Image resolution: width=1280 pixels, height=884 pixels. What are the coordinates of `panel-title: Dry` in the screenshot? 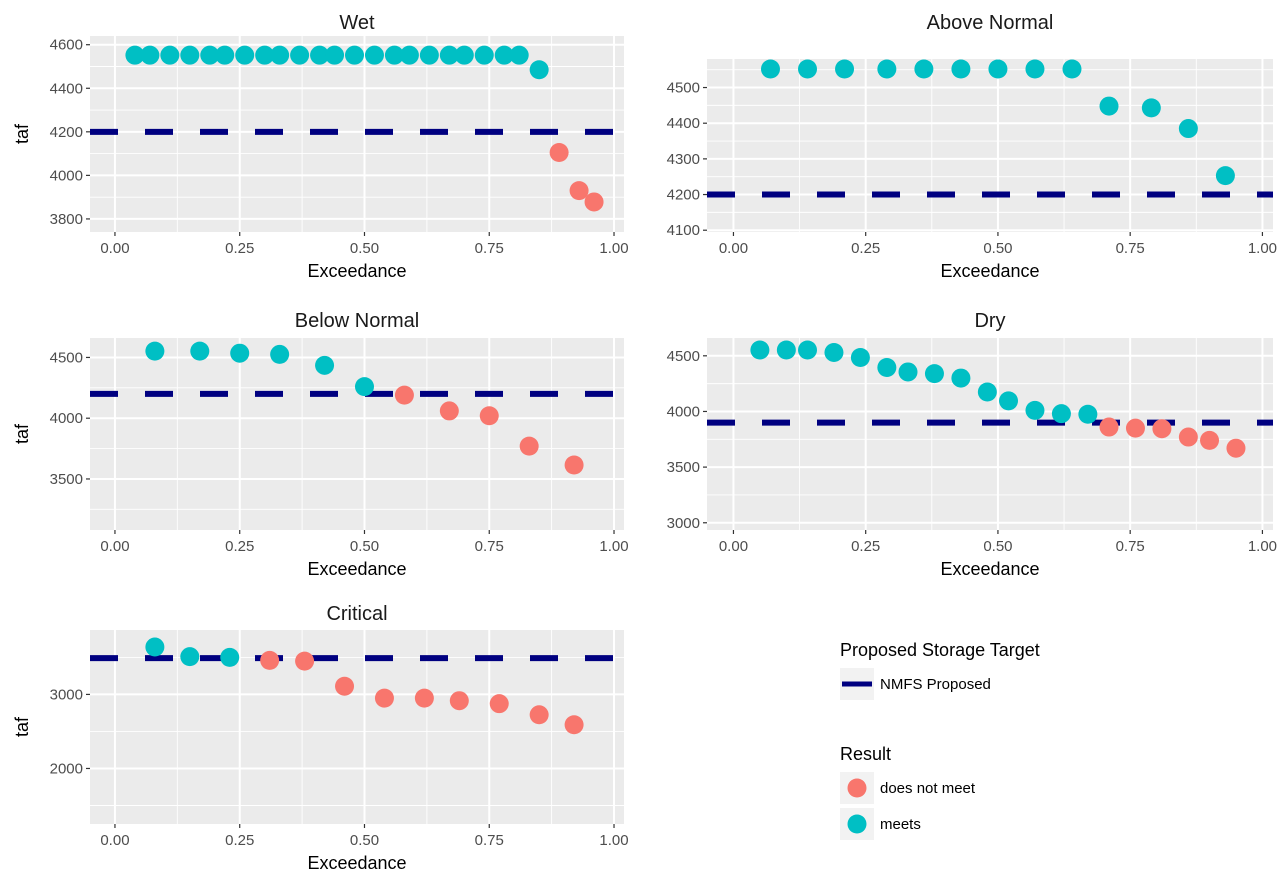 It's located at (989, 321).